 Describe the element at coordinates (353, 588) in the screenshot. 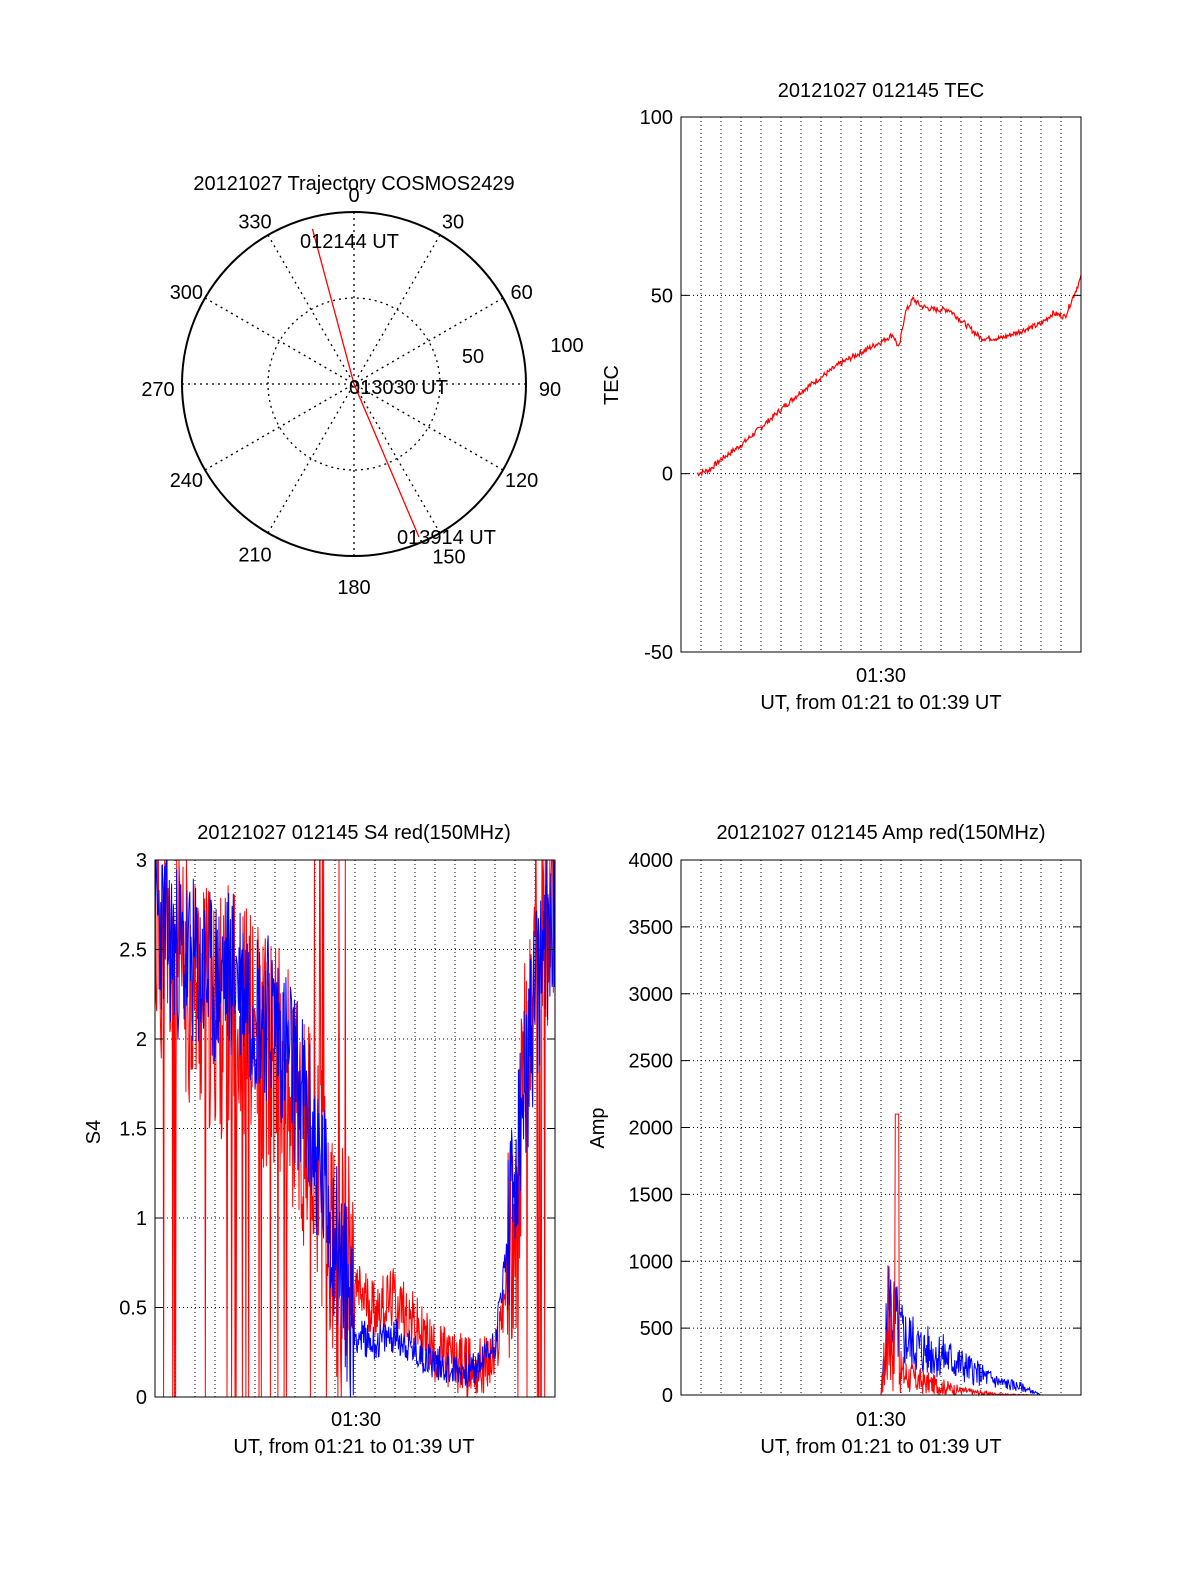

I see `polar-azimuth-label-180: 180` at that location.